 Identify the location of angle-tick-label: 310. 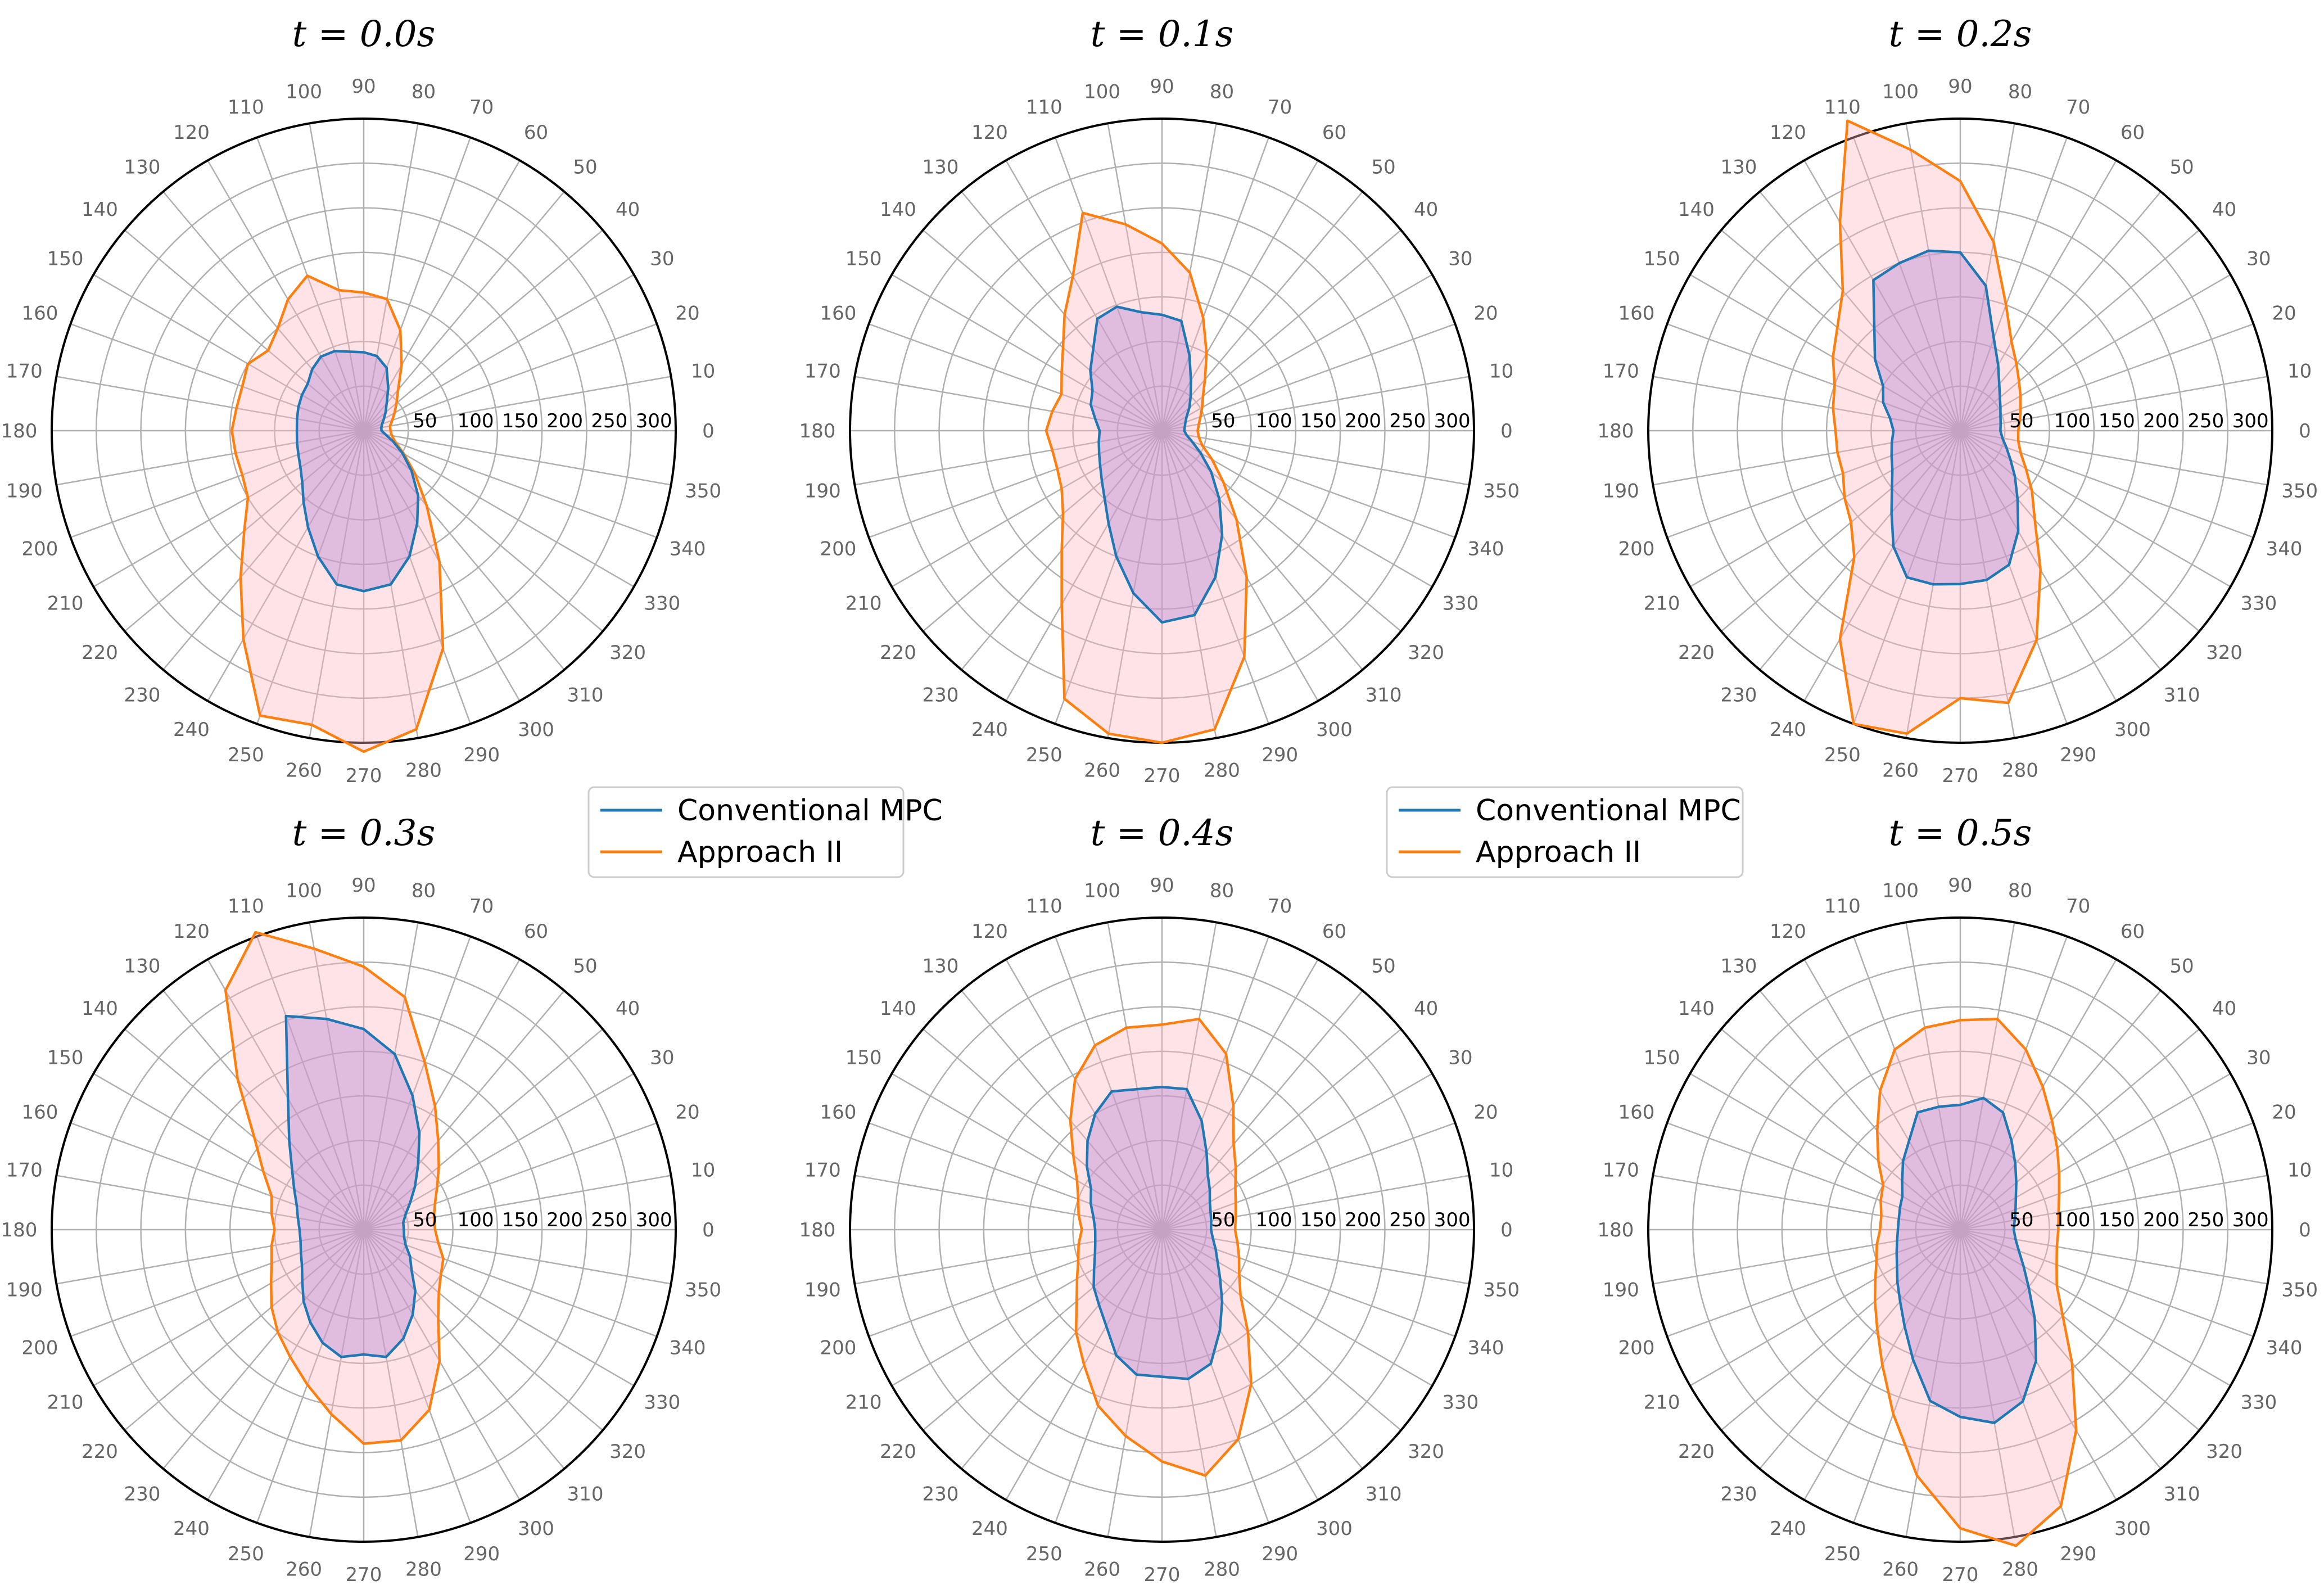
(2182, 695).